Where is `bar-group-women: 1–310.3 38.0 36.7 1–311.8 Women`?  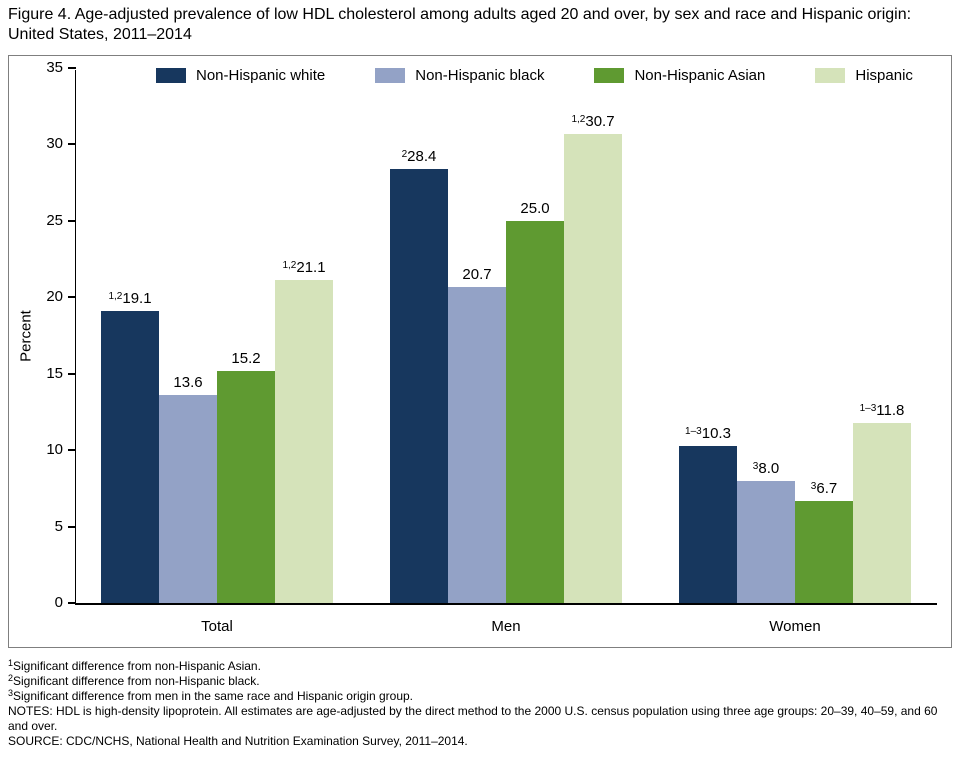
bar-group-women: 1–310.3 38.0 36.7 1–311.8 Women is located at coordinates (795, 518).